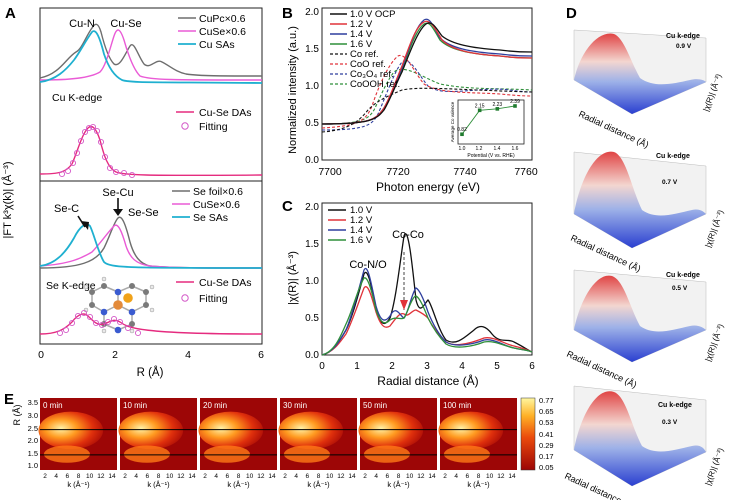 This screenshot has height=500, width=738. I want to click on panel-c-ytick-3: 1.5, so click(312, 244).